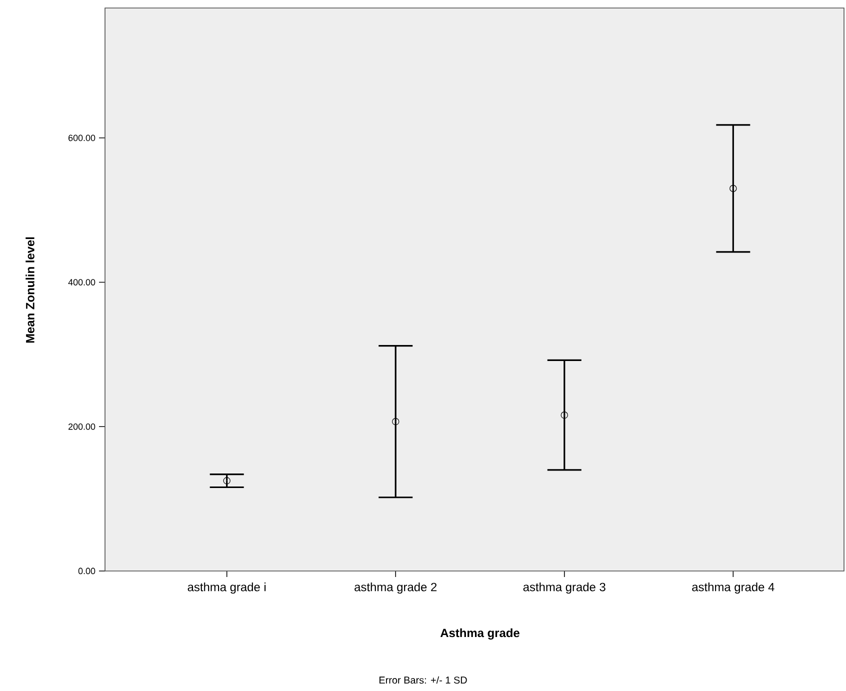 The height and width of the screenshot is (691, 846). What do you see at coordinates (423, 680) in the screenshot?
I see `text: Error Bars: +/- 1 SD` at bounding box center [423, 680].